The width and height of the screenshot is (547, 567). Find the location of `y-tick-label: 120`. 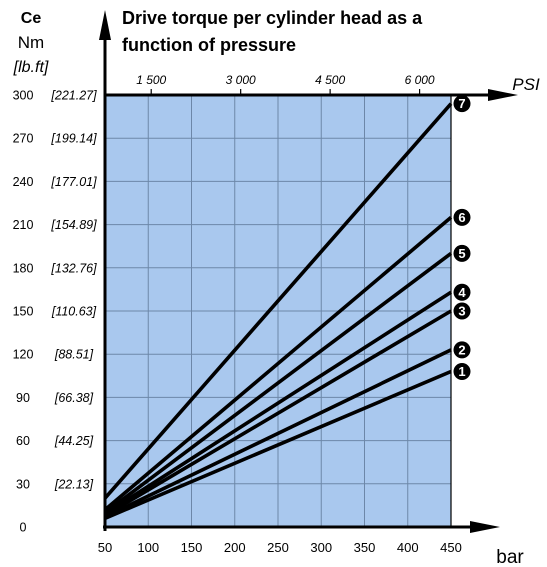

y-tick-label: 120 is located at coordinates (23, 355).